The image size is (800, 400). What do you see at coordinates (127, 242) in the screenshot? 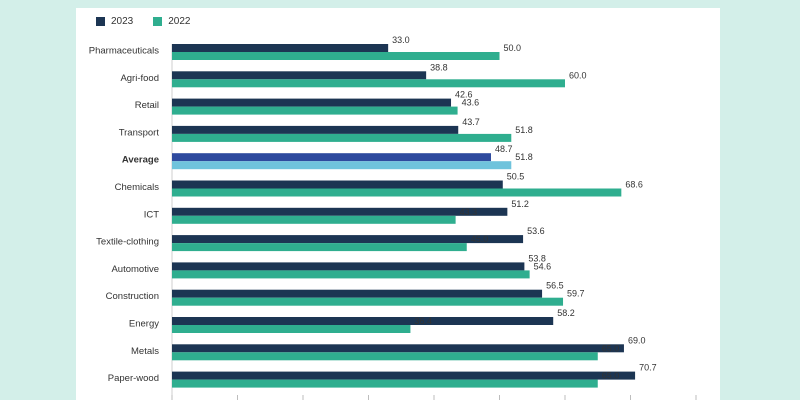
I see `category-label-textile-clothing: Textile-clothing` at bounding box center [127, 242].